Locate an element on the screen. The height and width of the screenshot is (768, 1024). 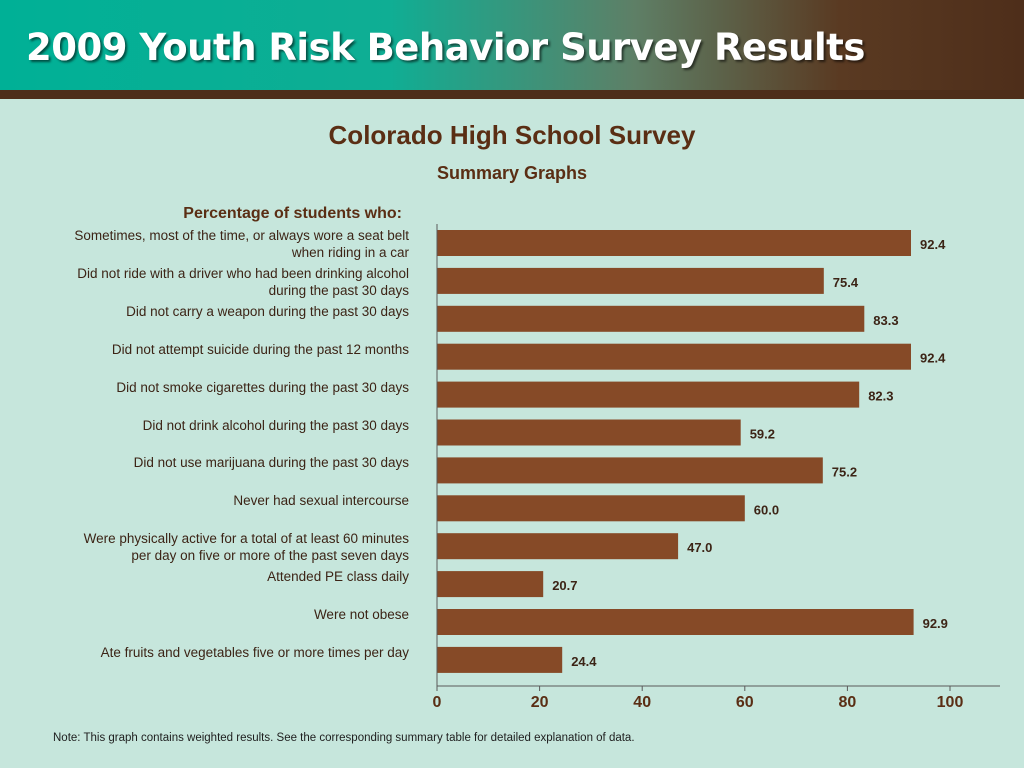
bar-value-label: 83.3 is located at coordinates (885, 320).